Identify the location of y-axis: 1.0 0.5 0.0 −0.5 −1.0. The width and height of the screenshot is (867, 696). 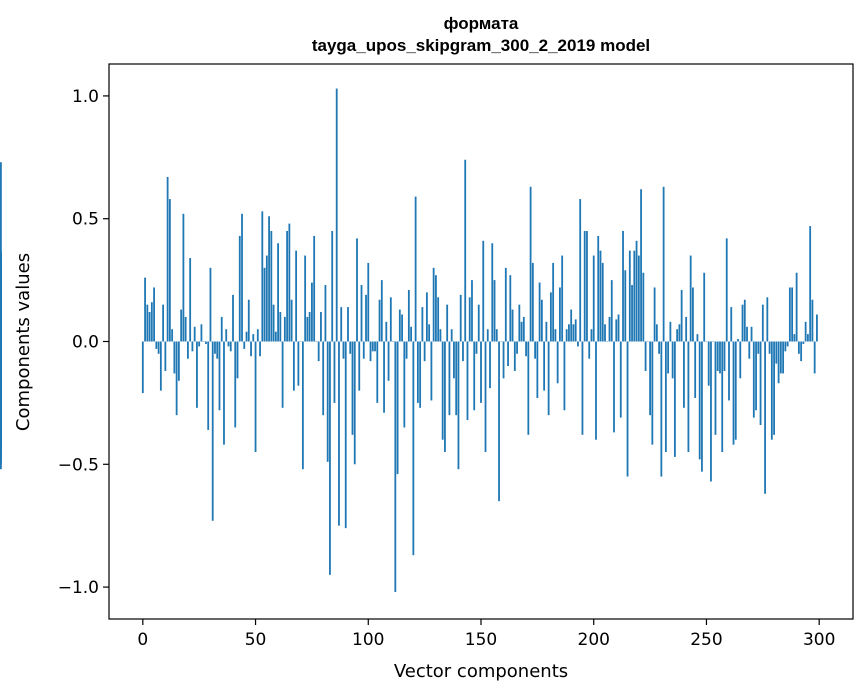
(83, 342).